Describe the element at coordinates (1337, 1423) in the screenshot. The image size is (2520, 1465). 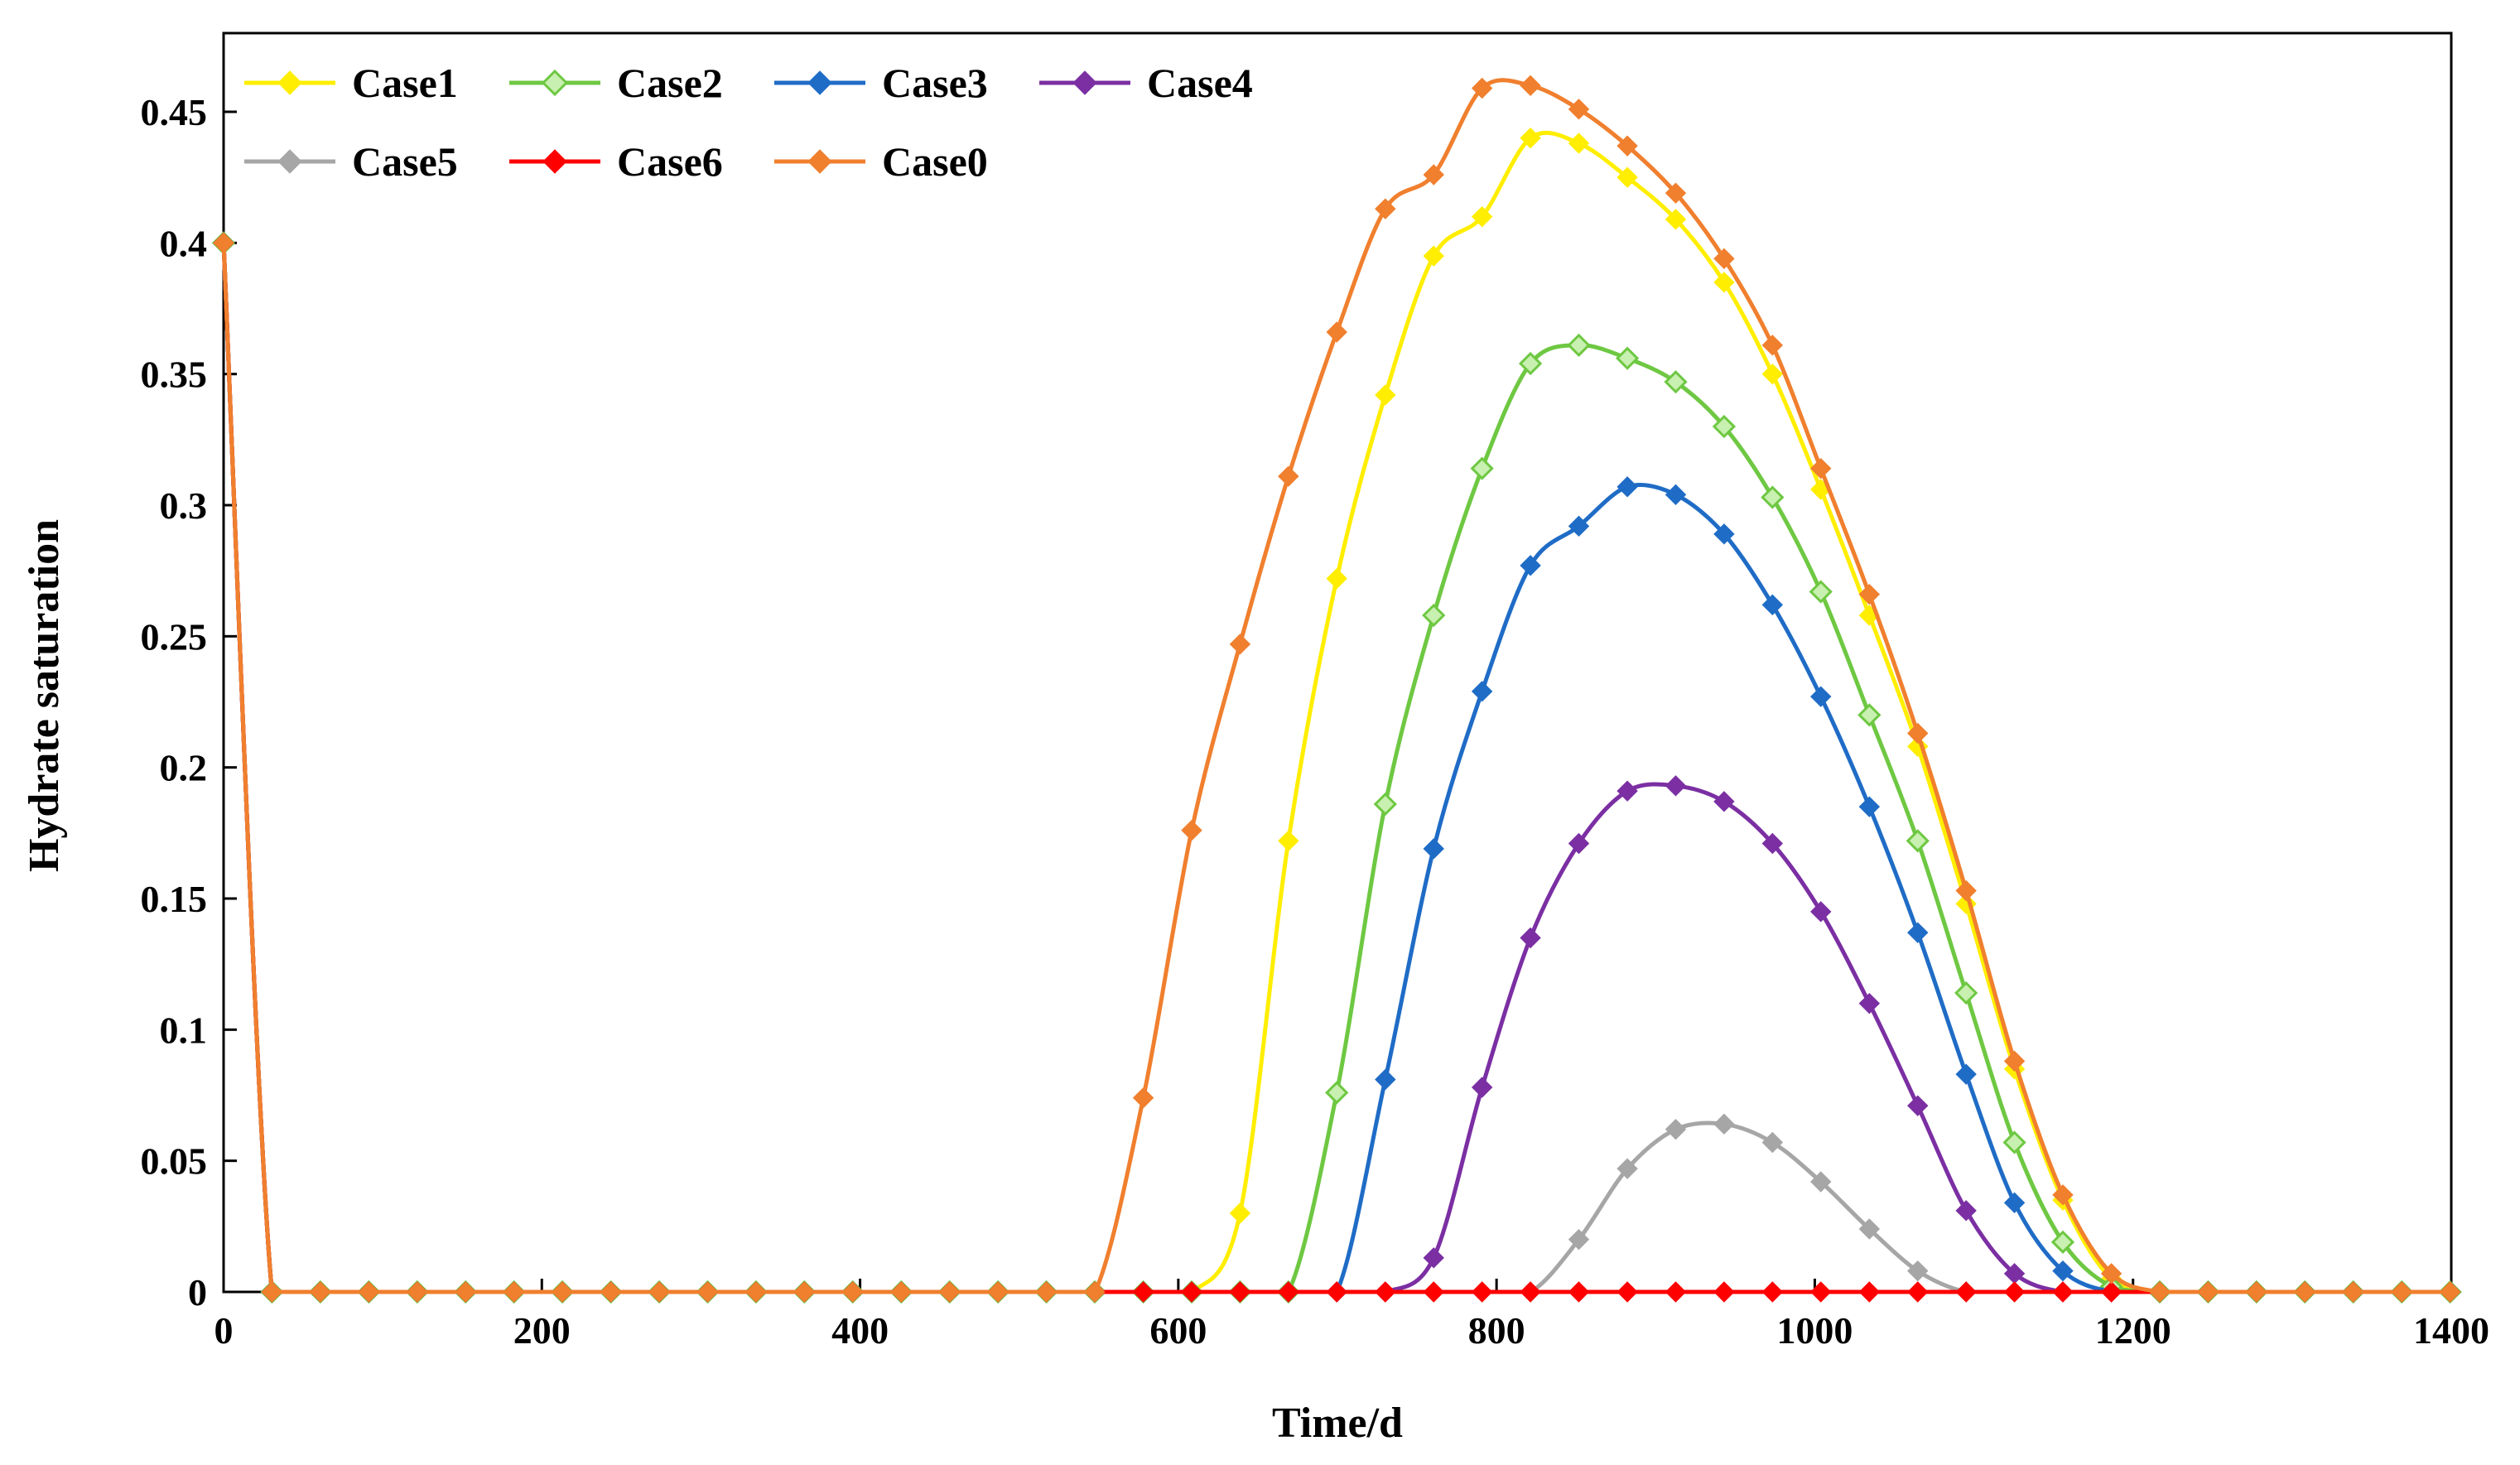
I see `x-axis-title: Time/d` at that location.